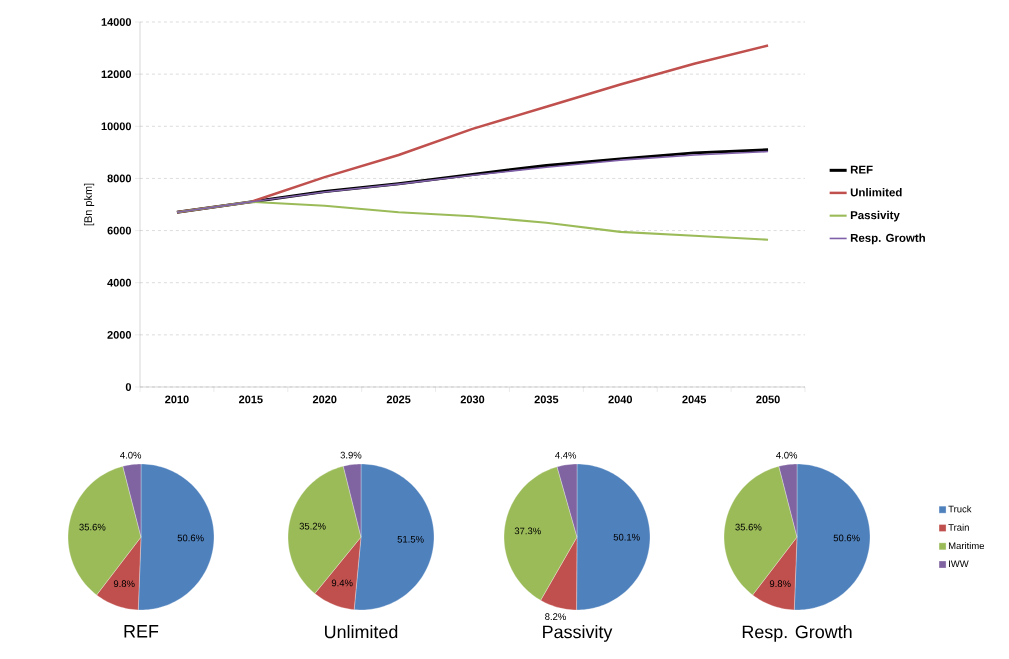 The height and width of the screenshot is (659, 1009). Describe the element at coordinates (620, 399) in the screenshot. I see `x-tick-label: 2040` at that location.